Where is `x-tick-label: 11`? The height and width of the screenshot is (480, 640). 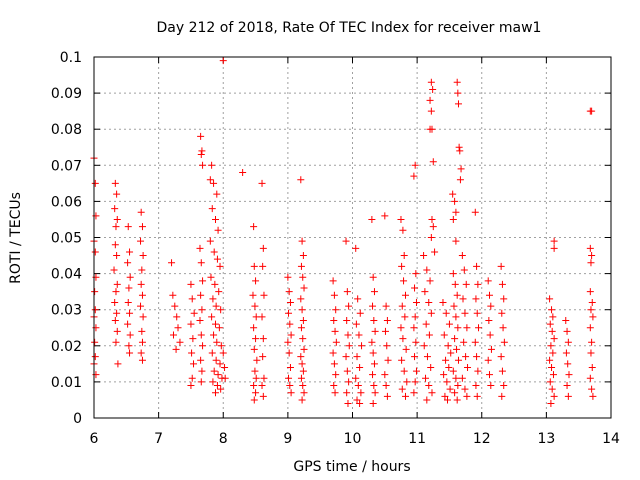
x-tick-label: 11 is located at coordinates (417, 439).